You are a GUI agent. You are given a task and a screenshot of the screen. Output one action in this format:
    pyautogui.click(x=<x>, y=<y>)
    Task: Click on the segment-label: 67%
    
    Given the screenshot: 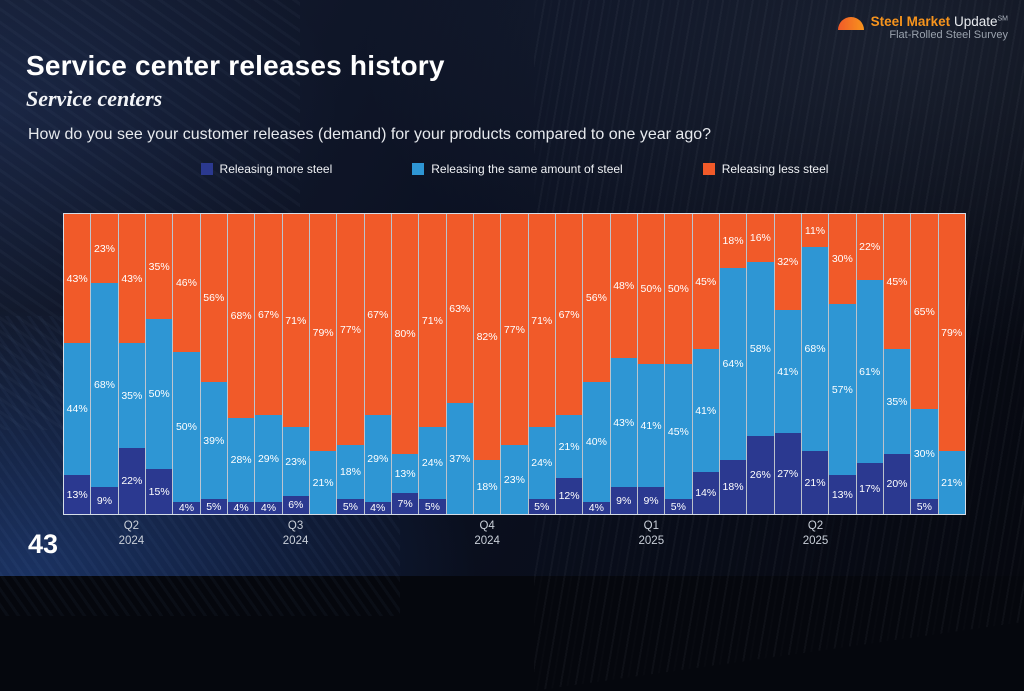 What is the action you would take?
    pyautogui.click(x=268, y=314)
    